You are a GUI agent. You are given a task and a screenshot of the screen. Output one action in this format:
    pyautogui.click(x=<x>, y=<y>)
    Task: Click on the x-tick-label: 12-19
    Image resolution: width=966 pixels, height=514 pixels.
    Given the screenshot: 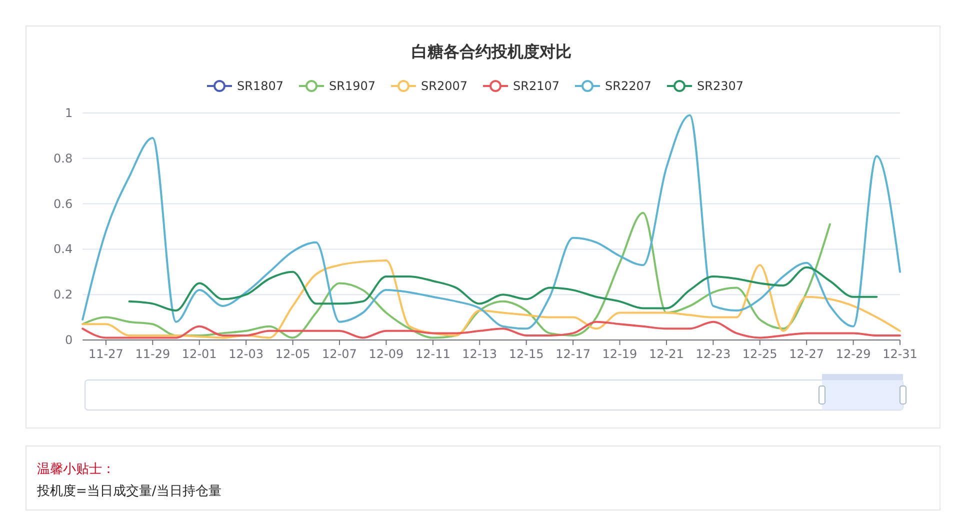 What is the action you would take?
    pyautogui.click(x=620, y=354)
    